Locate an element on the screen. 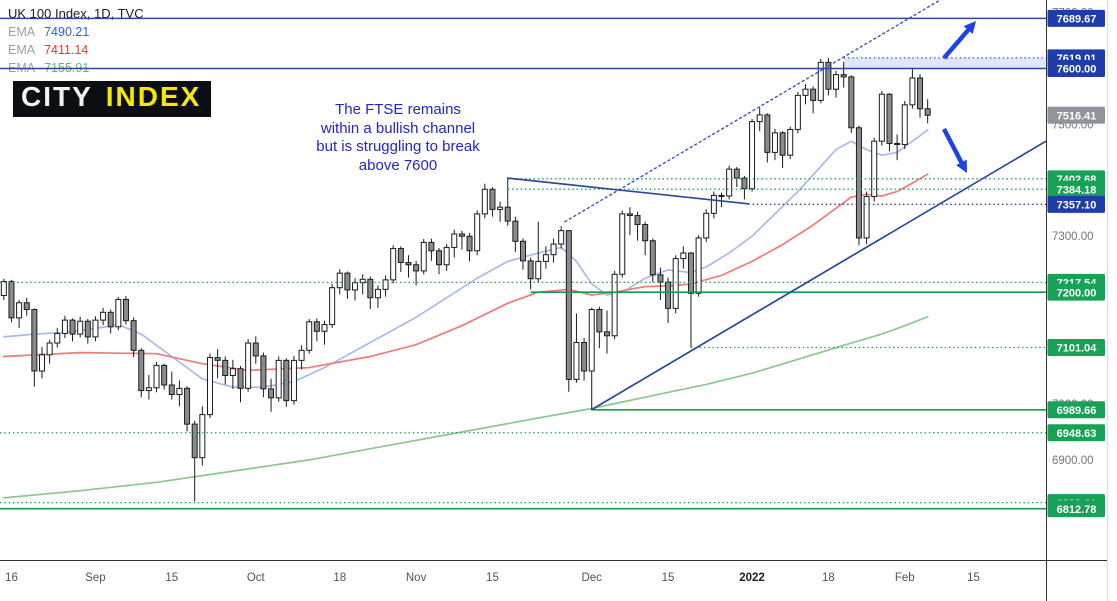 The width and height of the screenshot is (1117, 601). price-label-text: 6948.63 is located at coordinates (1077, 434).